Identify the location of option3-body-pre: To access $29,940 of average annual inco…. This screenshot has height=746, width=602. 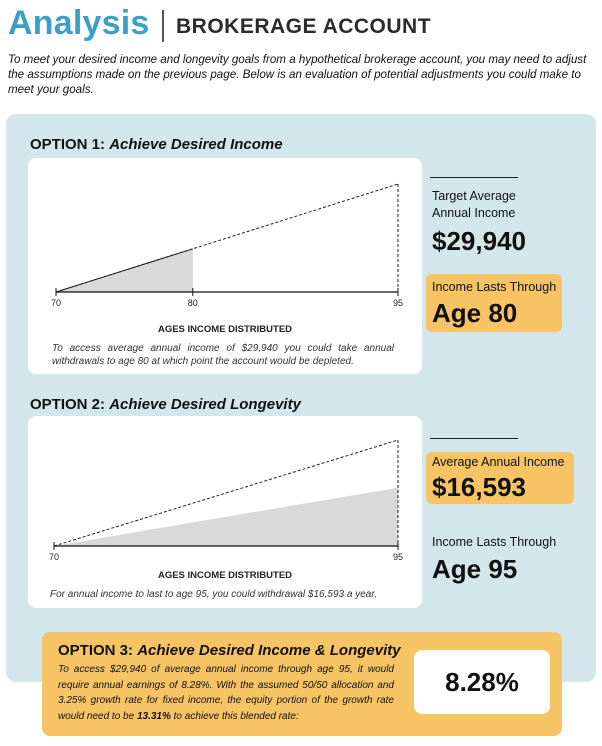
(226, 693).